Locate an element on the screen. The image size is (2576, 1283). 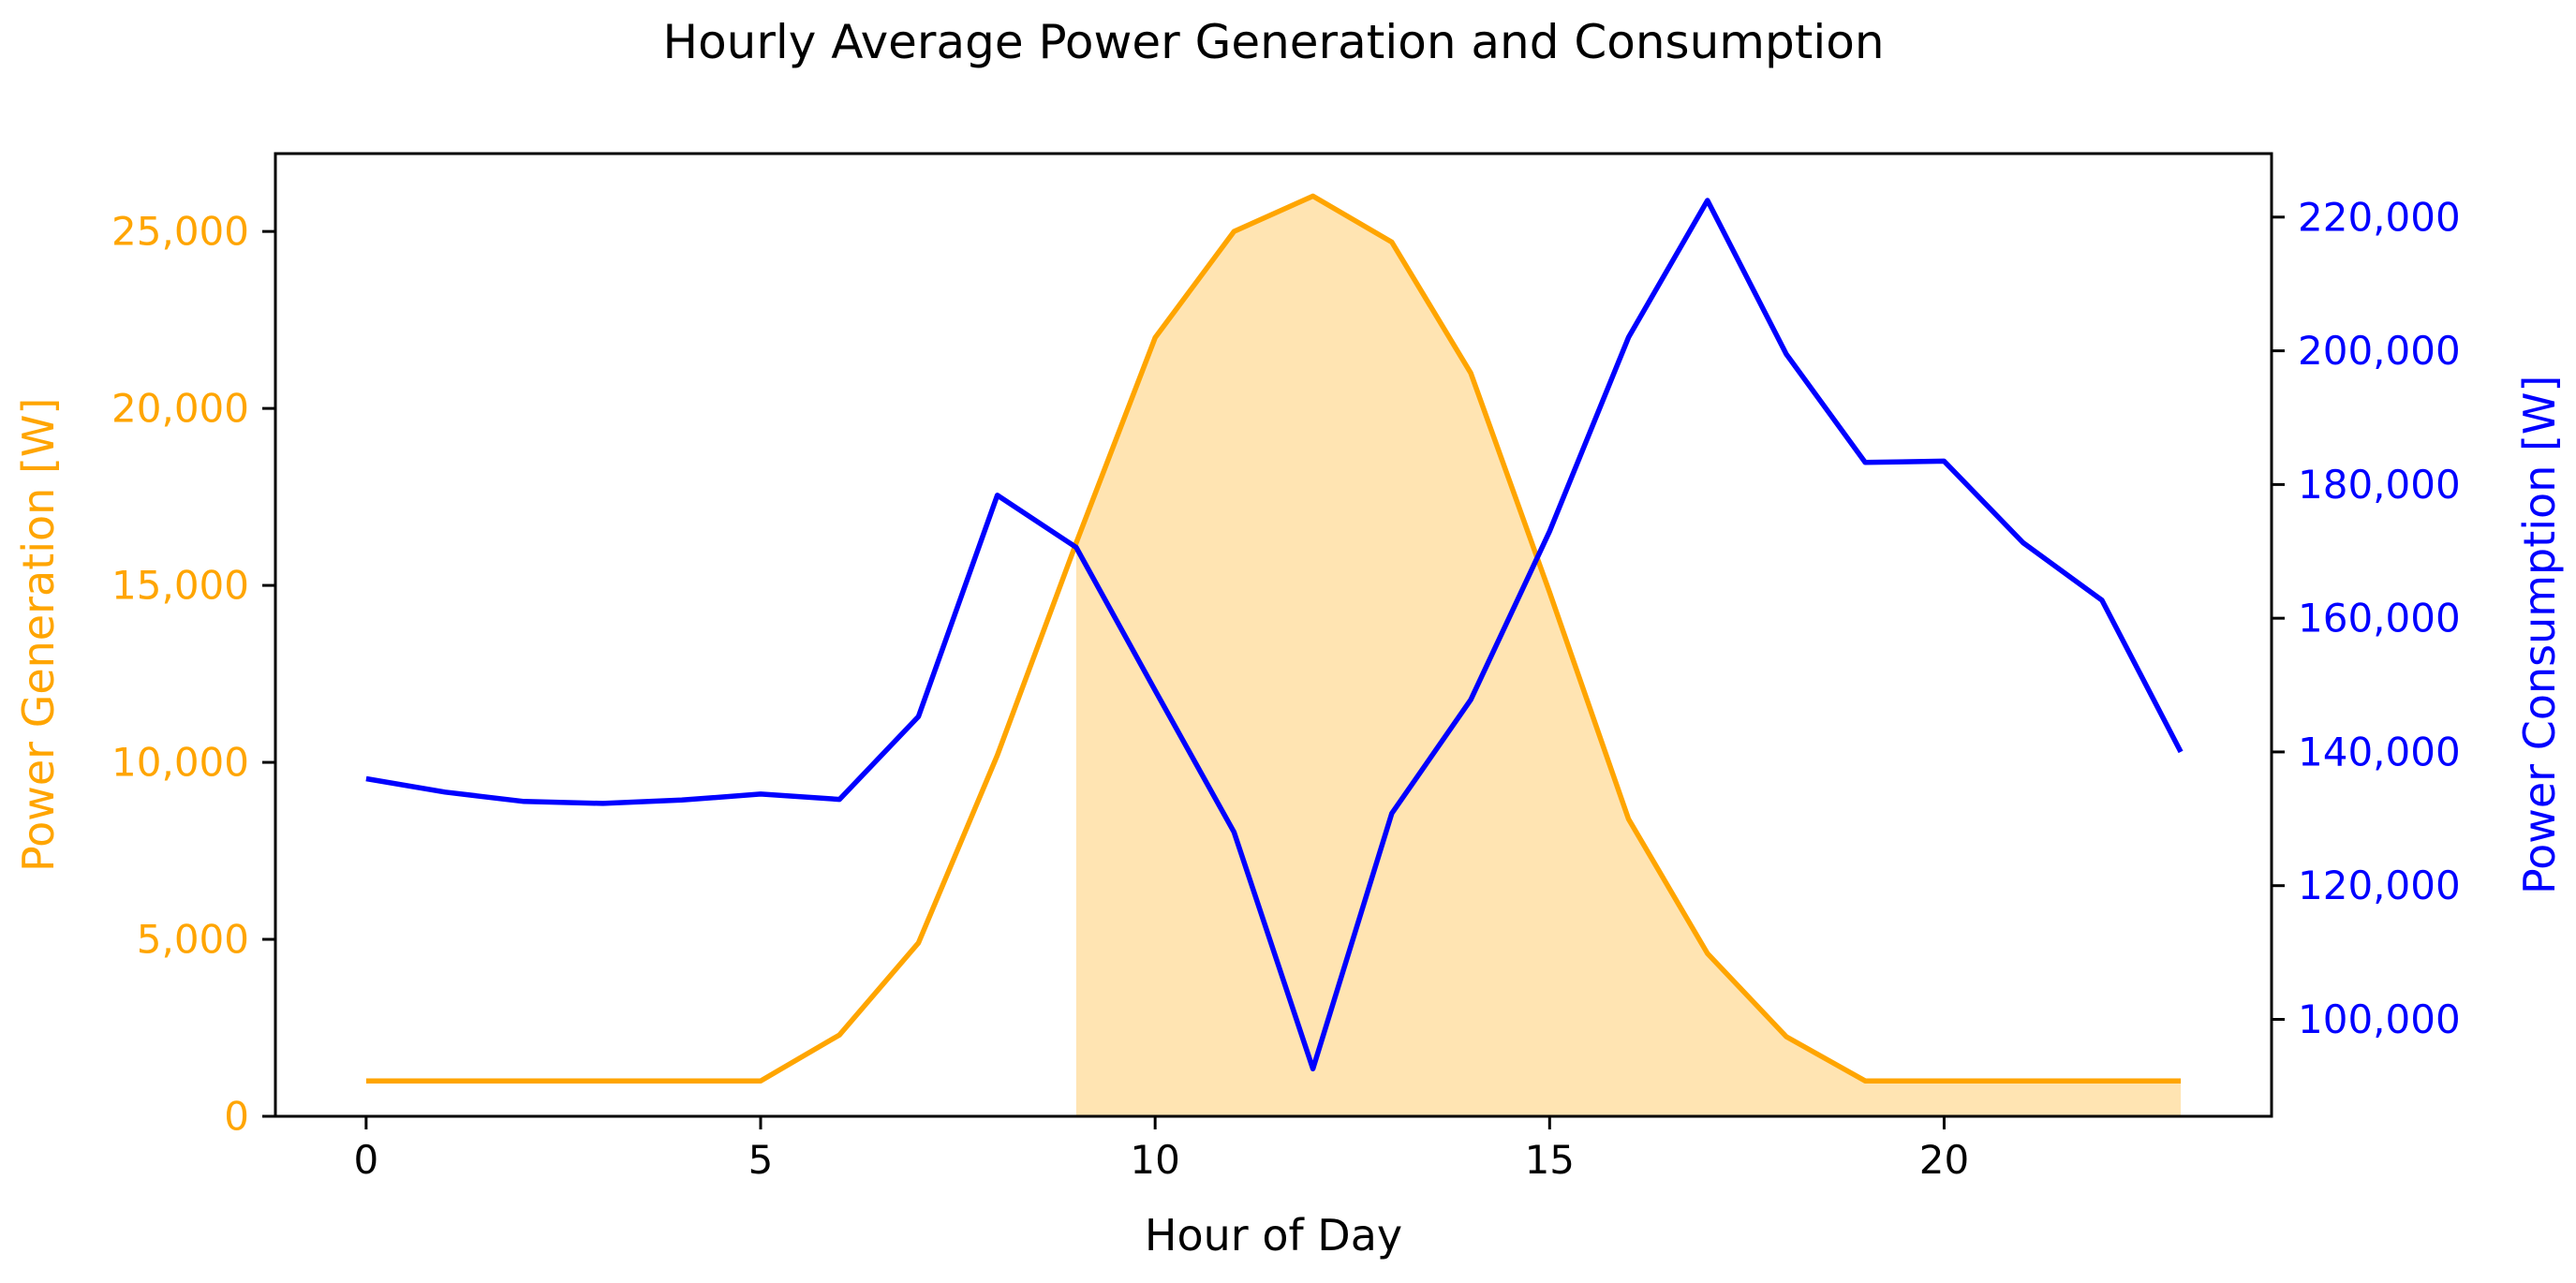
x-tick-label: 5 is located at coordinates (761, 1160).